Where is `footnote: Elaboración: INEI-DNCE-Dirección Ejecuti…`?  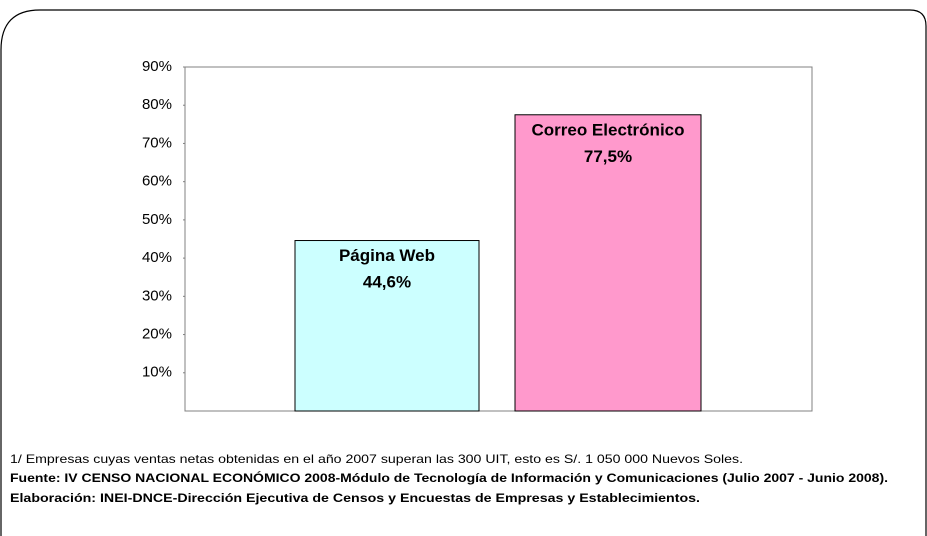 footnote: Elaboración: INEI-DNCE-Dirección Ejecuti… is located at coordinates (355, 498).